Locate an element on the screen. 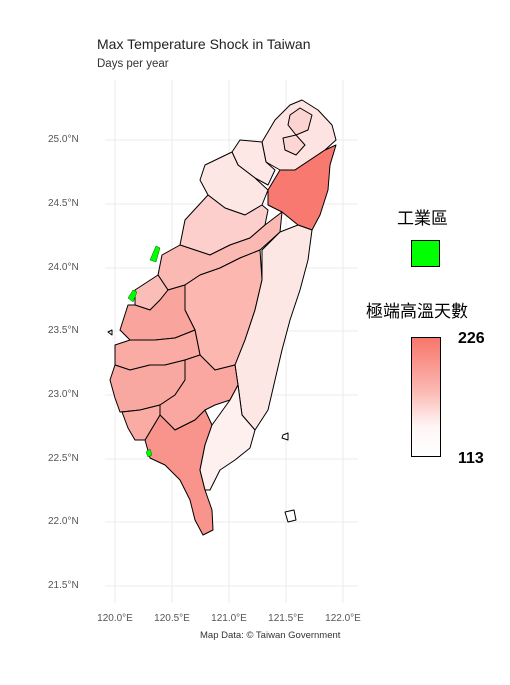 Image resolution: width=510 pixels, height=685 pixels. industrial-zones is located at coordinates (144, 351).